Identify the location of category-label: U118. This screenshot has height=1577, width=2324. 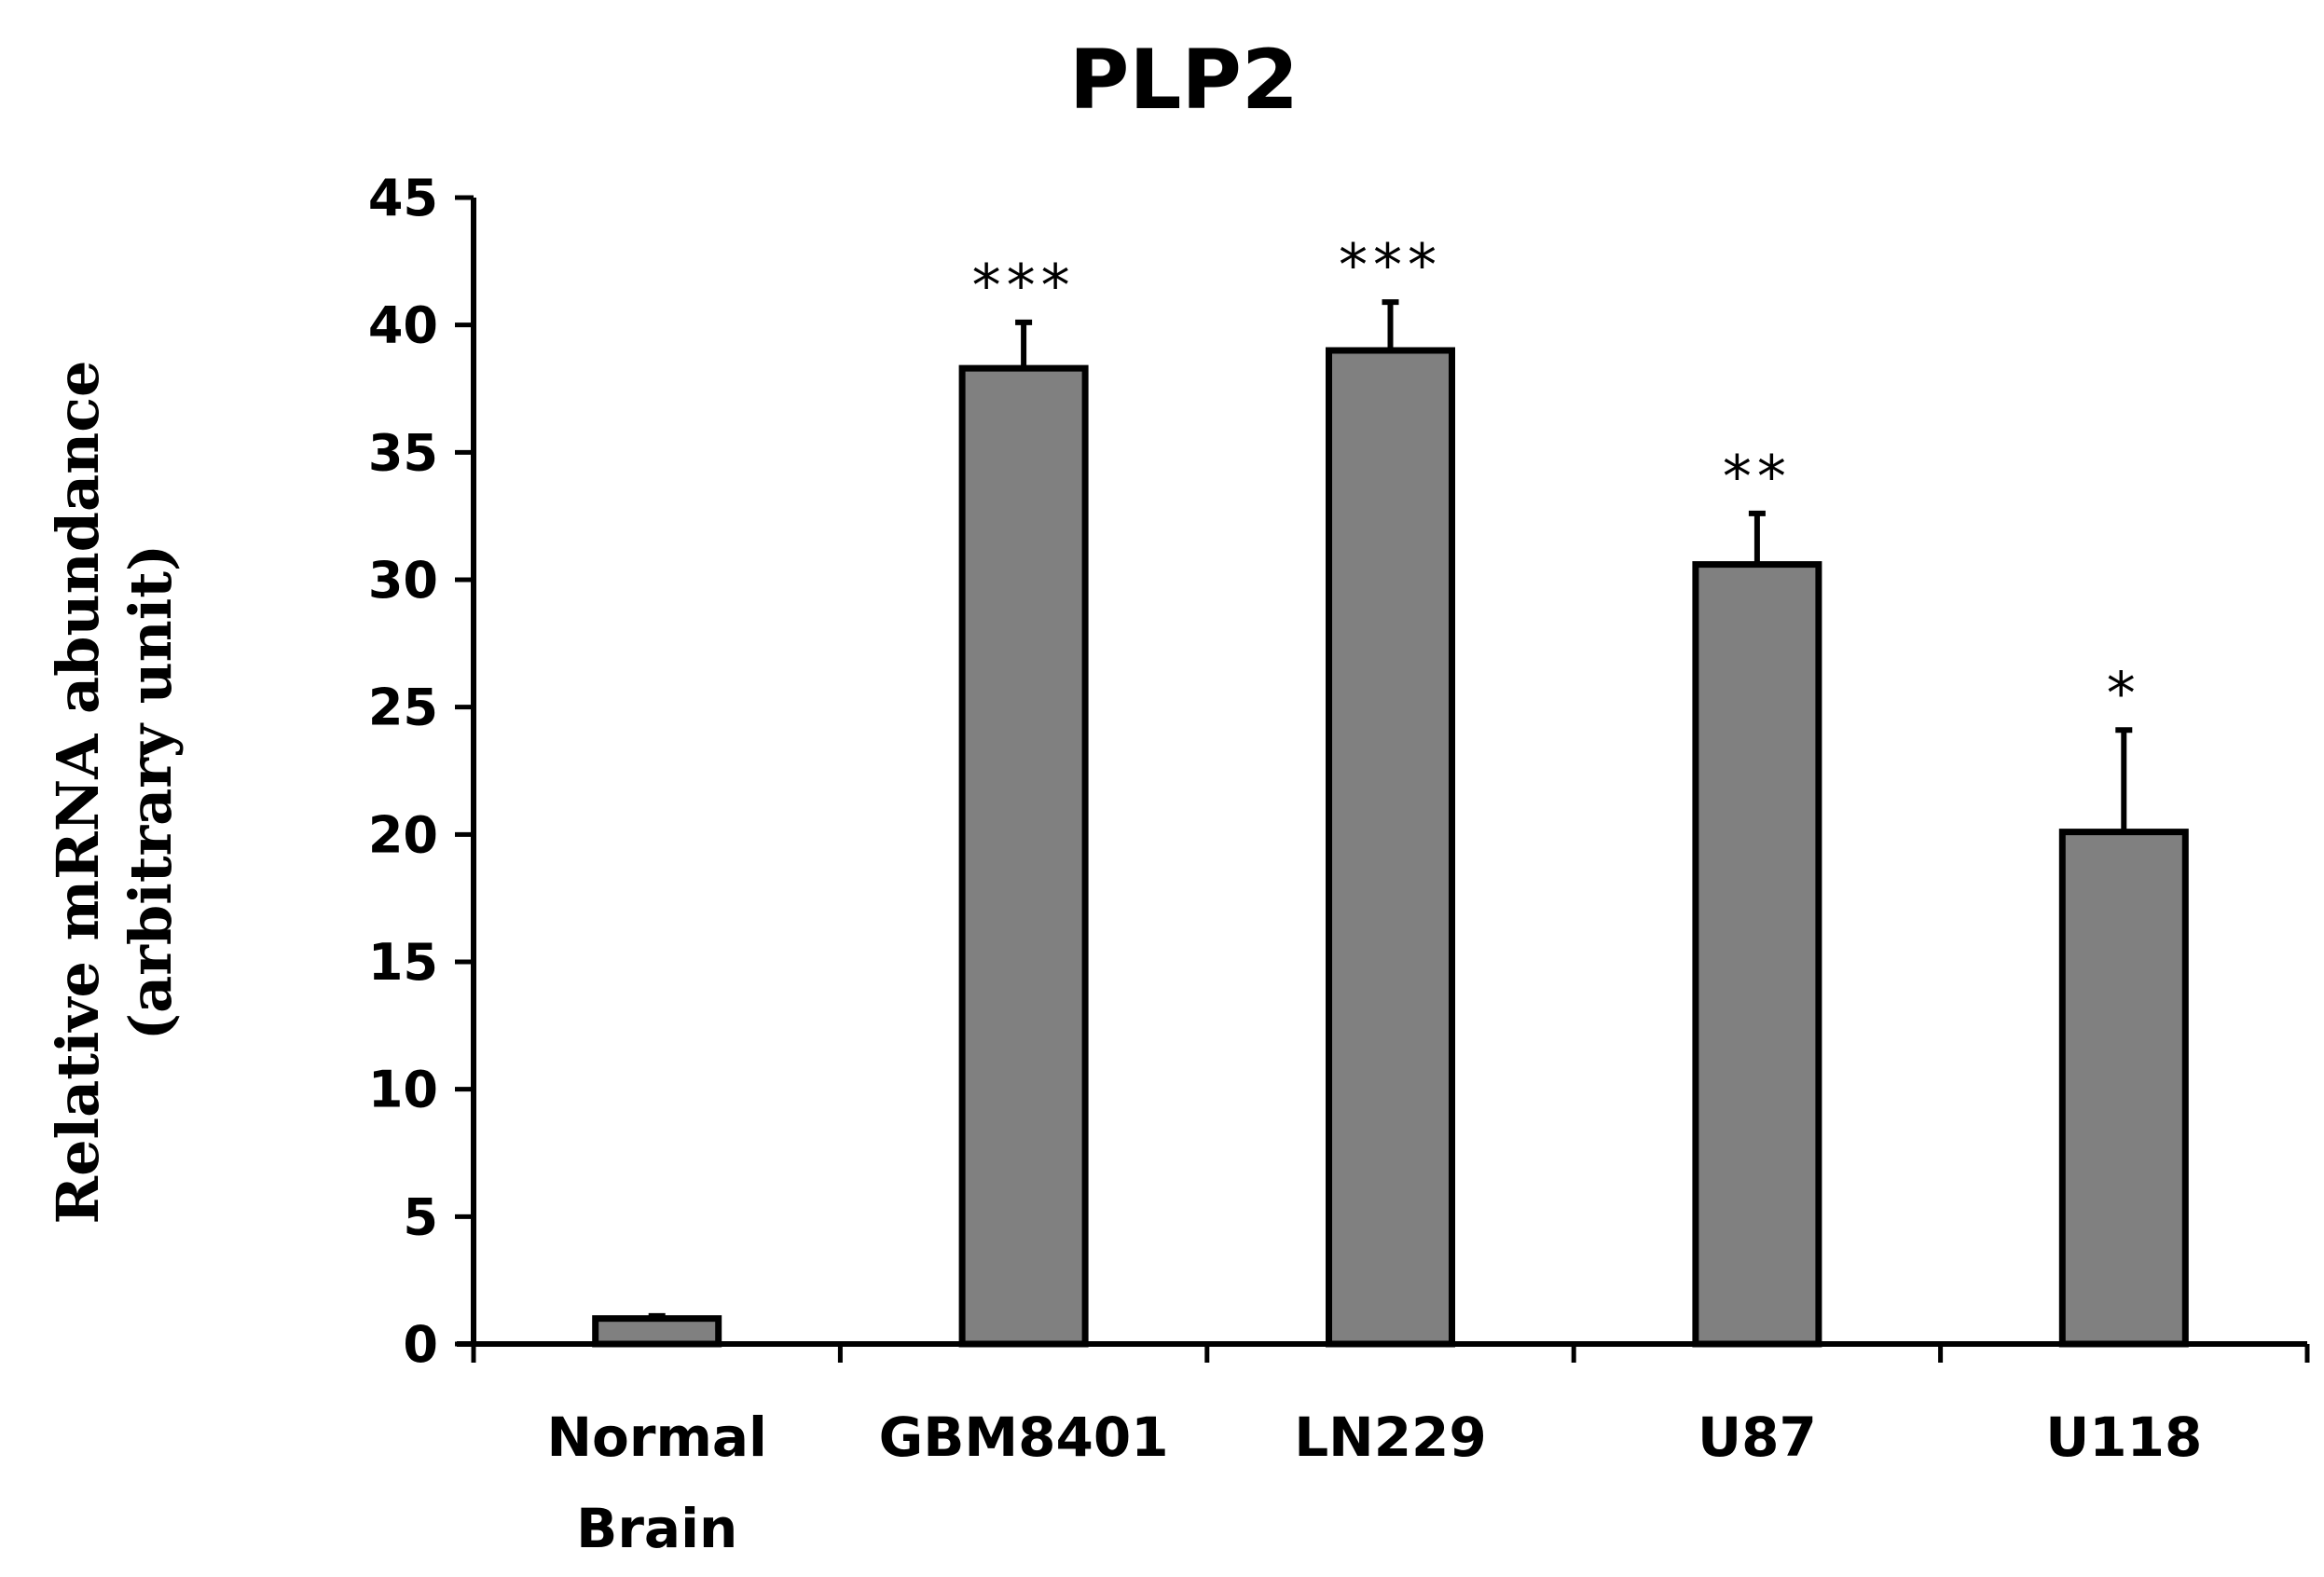
(2123, 1437).